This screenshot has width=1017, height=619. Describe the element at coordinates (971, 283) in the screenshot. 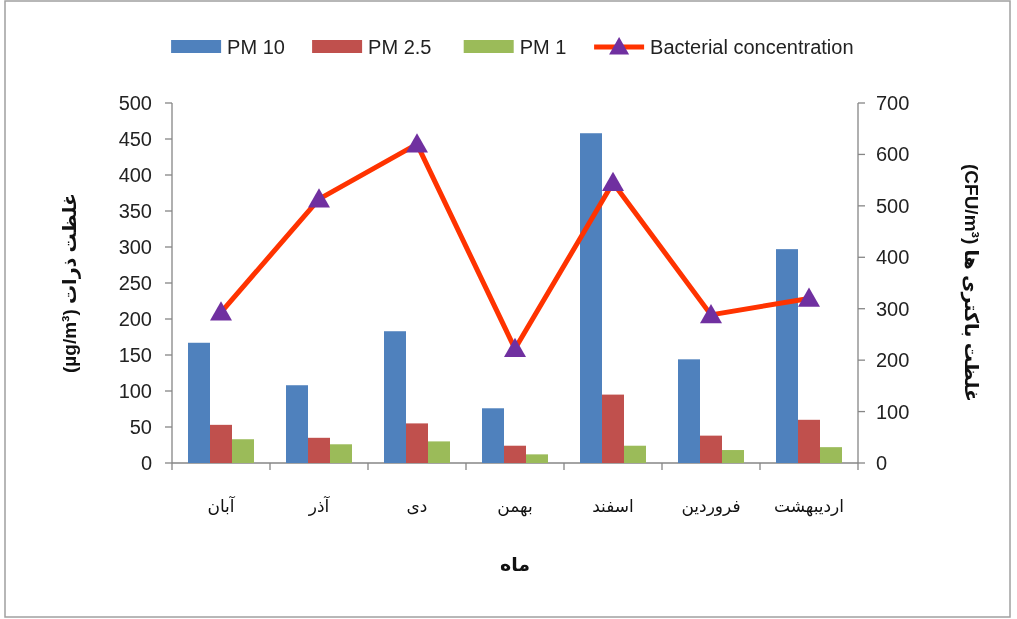

I see `y2-axis-title: غلظت باکتری ها (CFU/m³)` at that location.